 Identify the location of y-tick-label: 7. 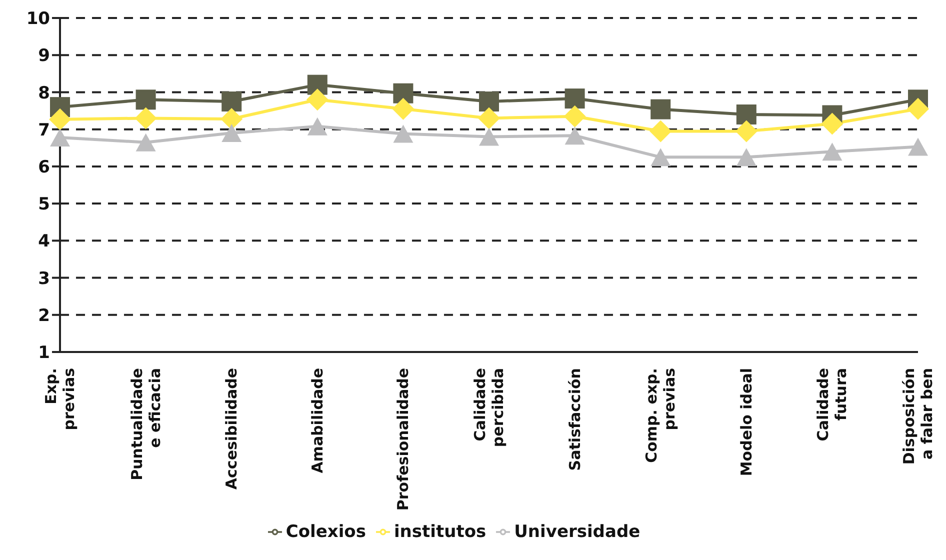
(44, 130).